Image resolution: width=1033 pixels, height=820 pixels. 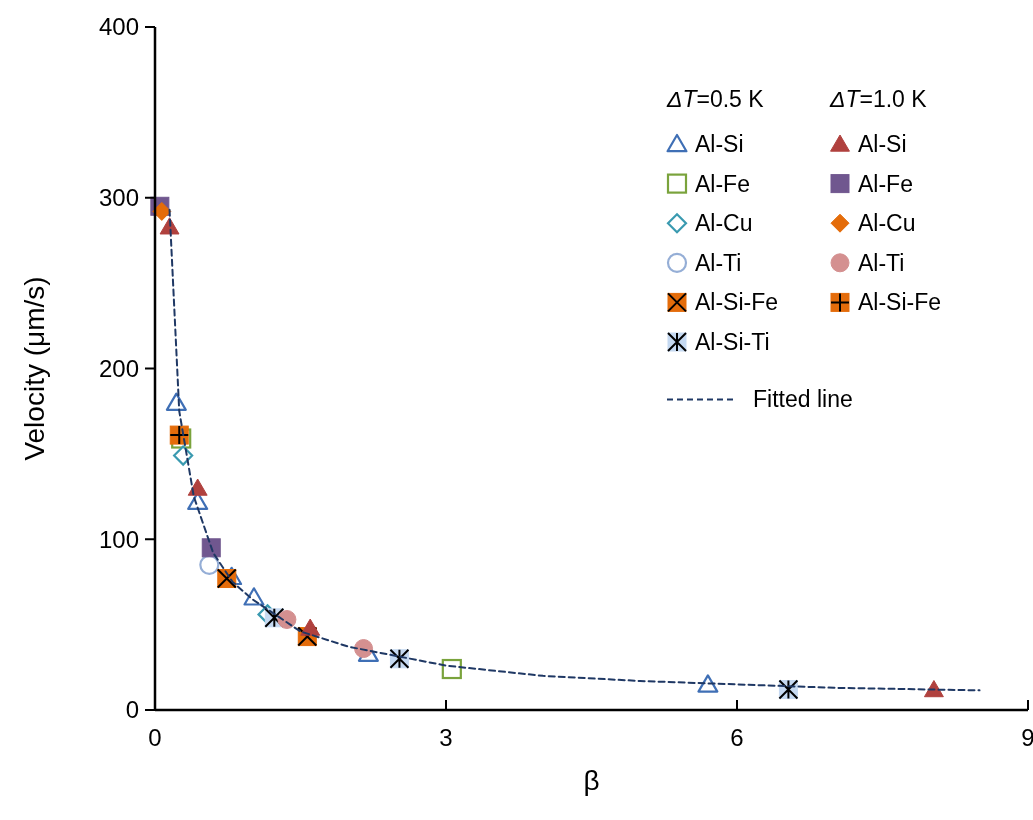 I want to click on x-tick-label: 6, so click(x=737, y=737).